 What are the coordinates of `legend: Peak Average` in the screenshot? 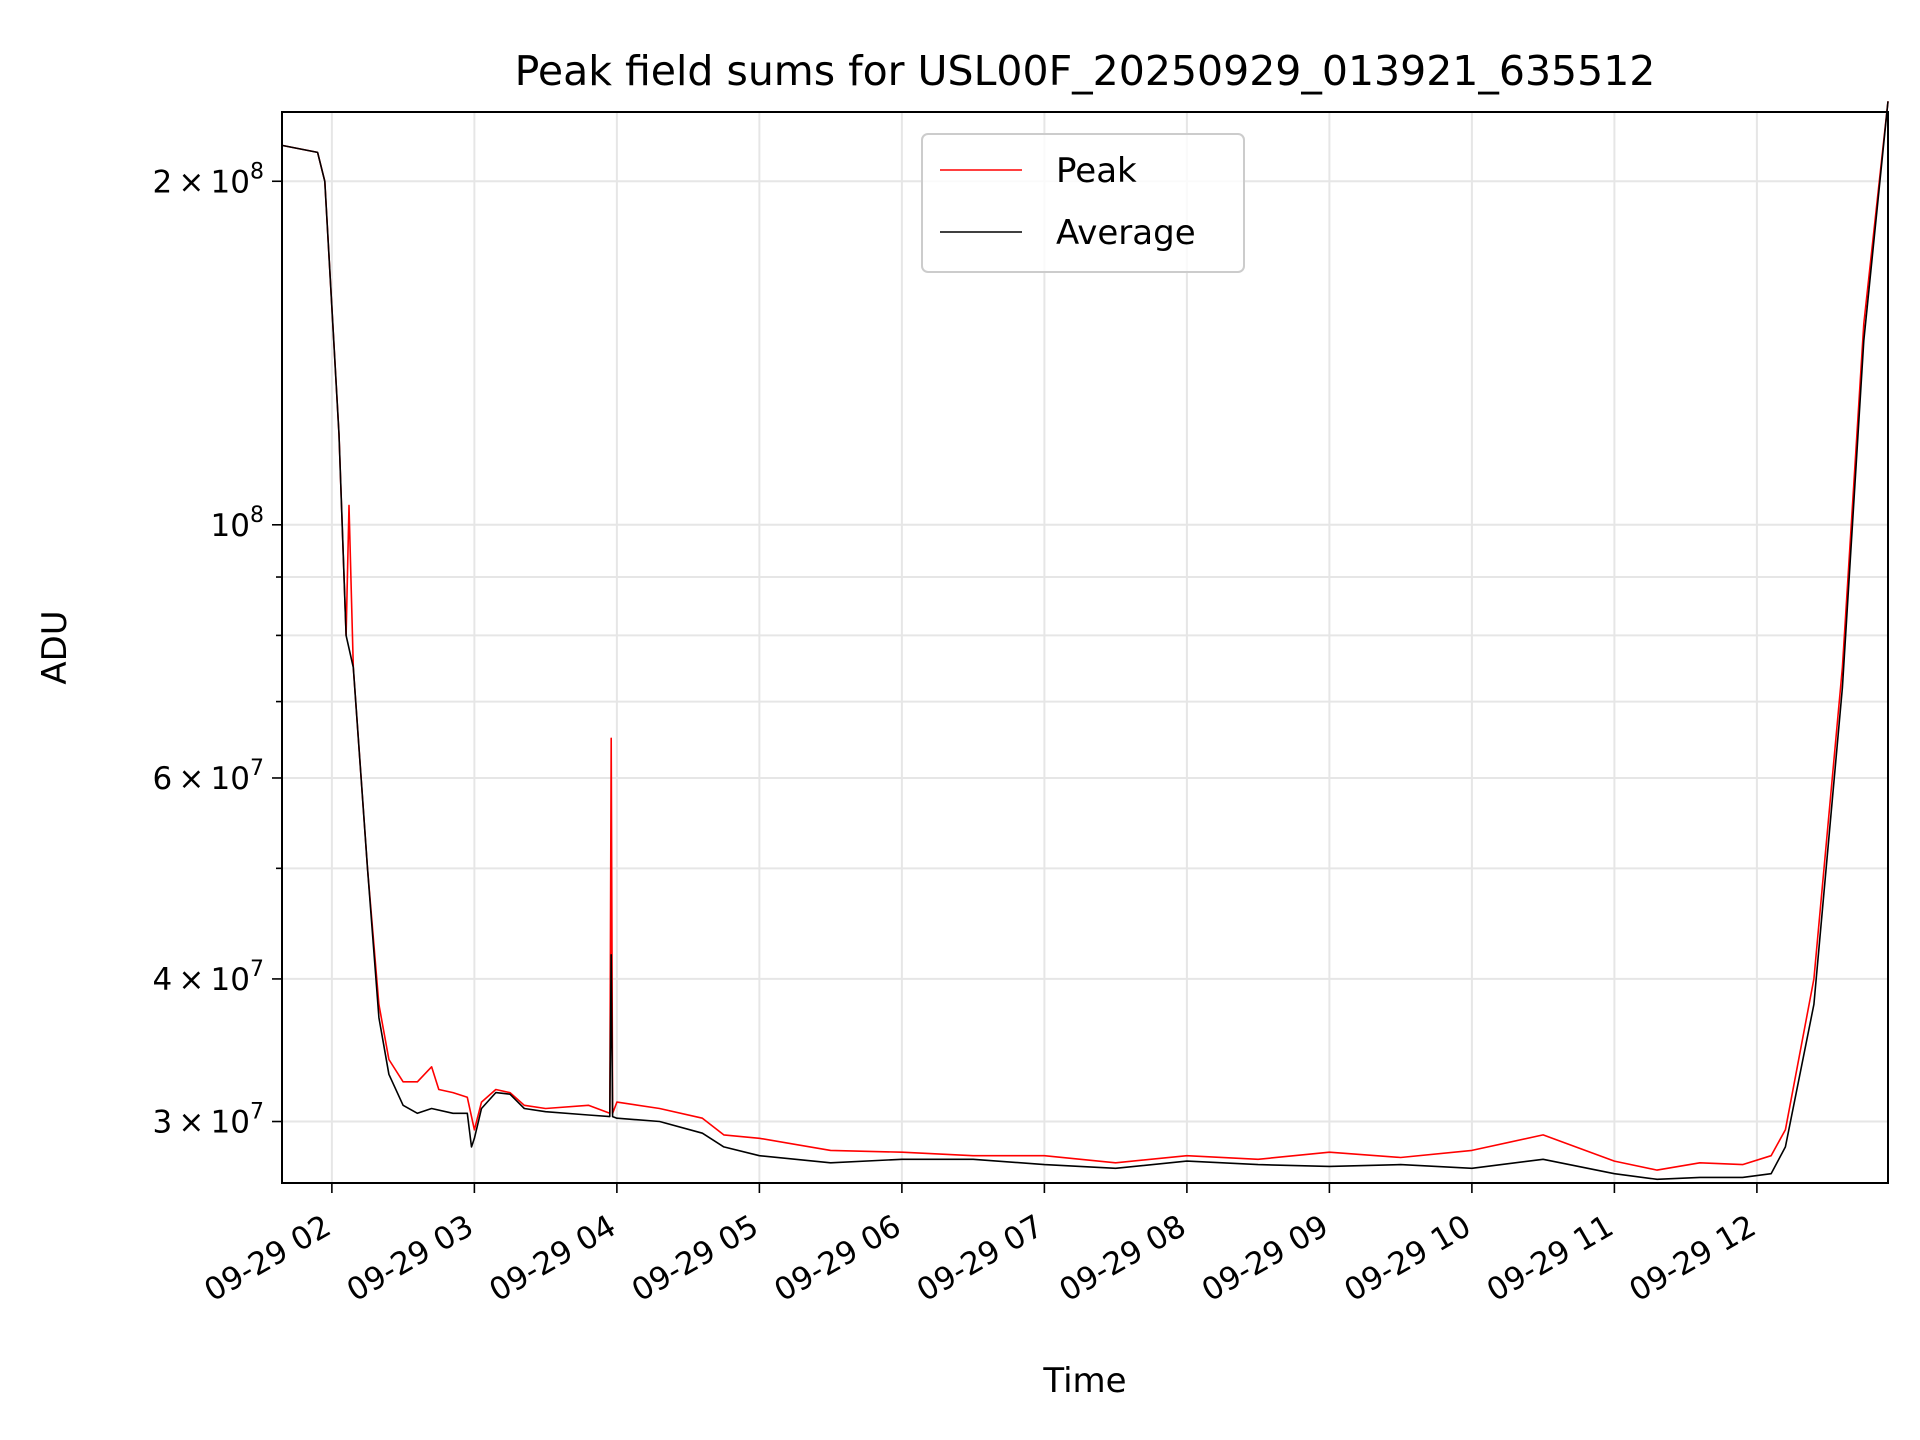 It's located at (1083, 203).